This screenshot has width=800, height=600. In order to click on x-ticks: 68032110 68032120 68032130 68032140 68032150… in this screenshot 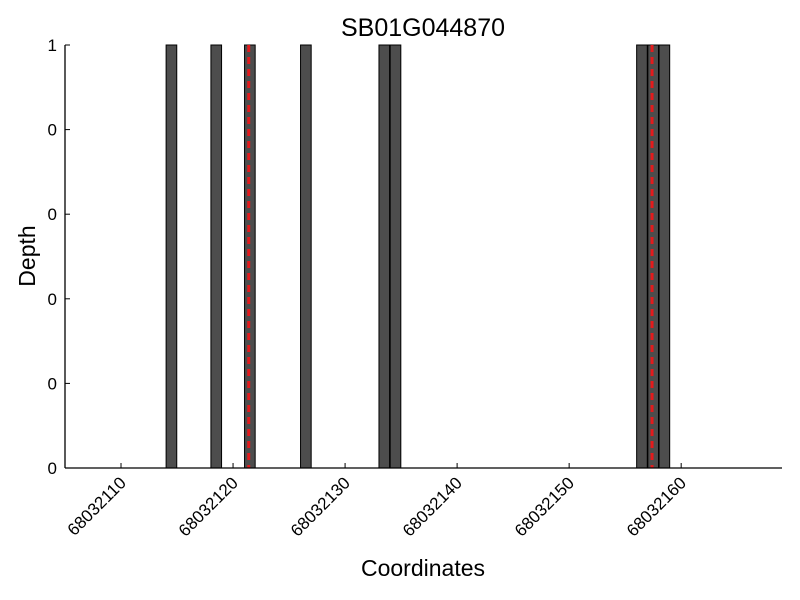, I will do `click(377, 501)`.